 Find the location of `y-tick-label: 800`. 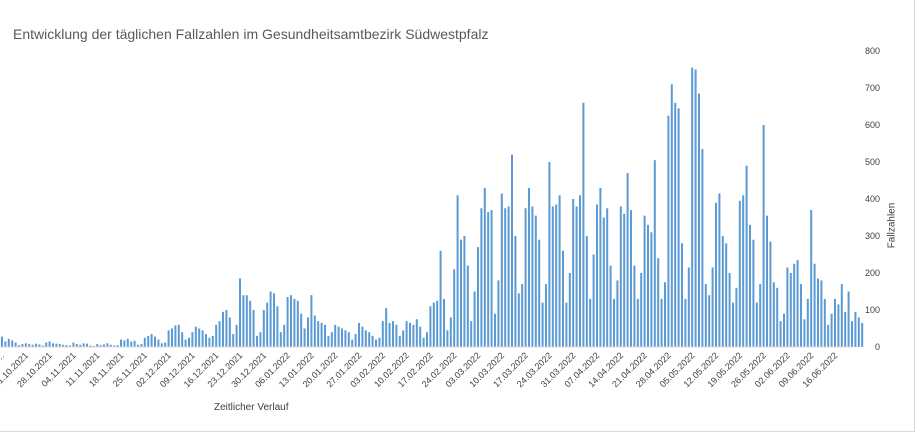

y-tick-label: 800 is located at coordinates (872, 51).